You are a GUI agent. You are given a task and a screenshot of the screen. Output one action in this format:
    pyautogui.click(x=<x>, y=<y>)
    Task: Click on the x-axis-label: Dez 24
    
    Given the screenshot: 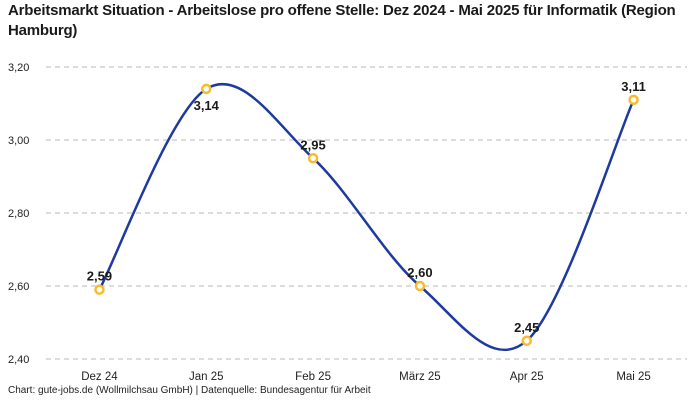 What is the action you would take?
    pyautogui.click(x=99, y=377)
    